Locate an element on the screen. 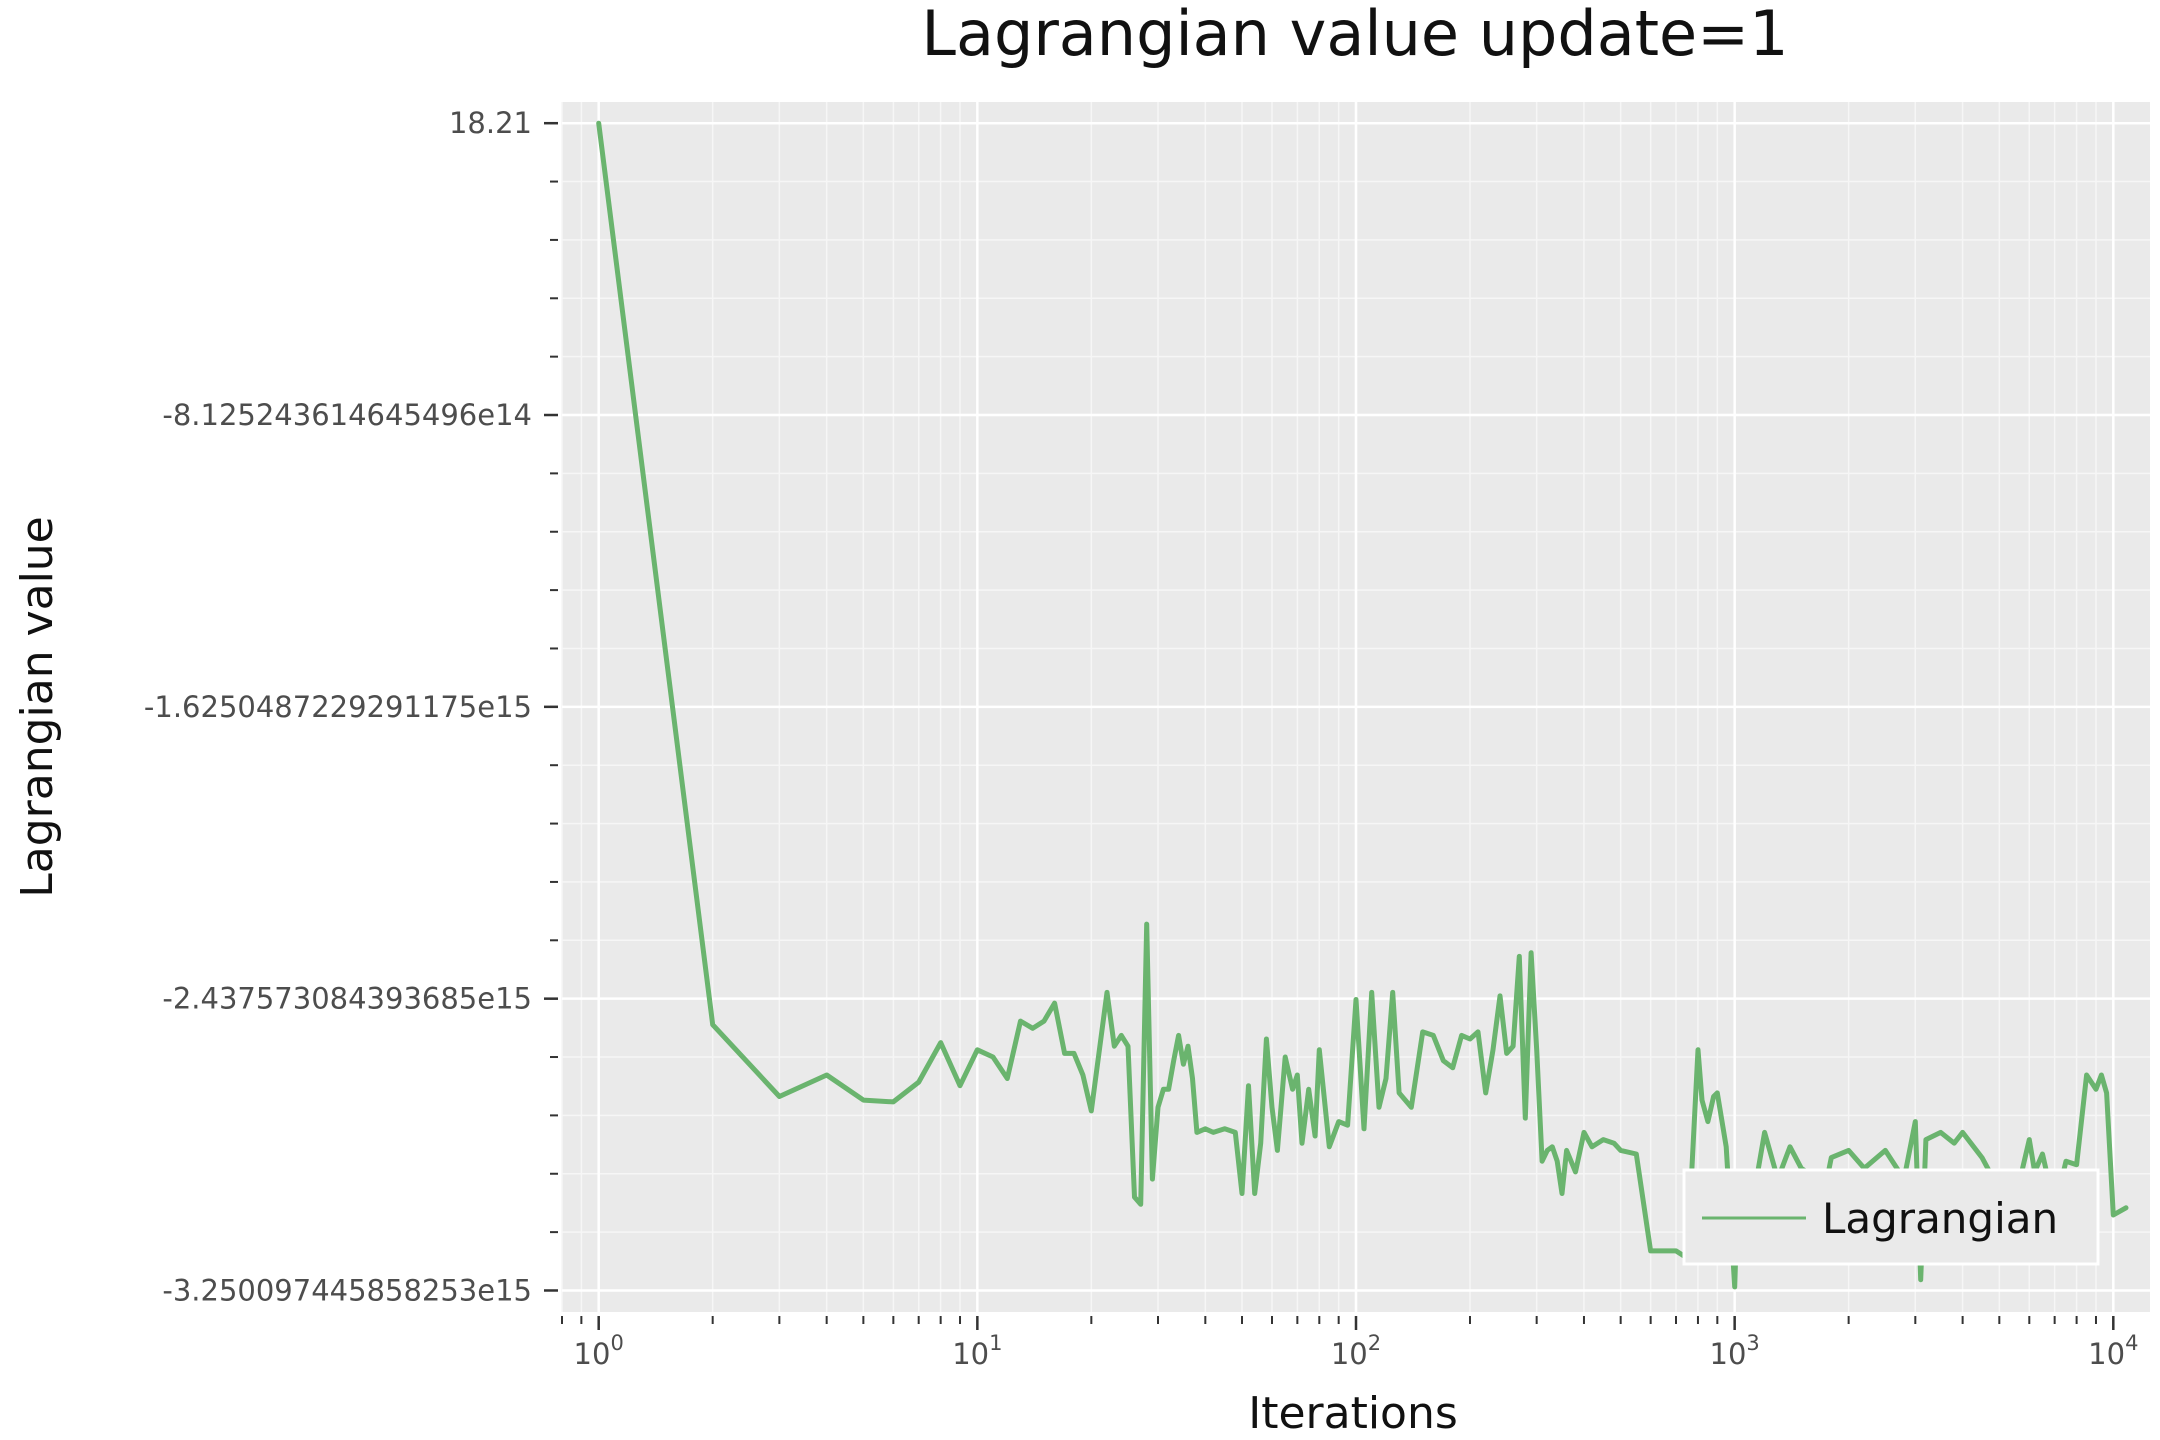 The image size is (2160, 1440). x-tick-label: 10³ is located at coordinates (1735, 1351).